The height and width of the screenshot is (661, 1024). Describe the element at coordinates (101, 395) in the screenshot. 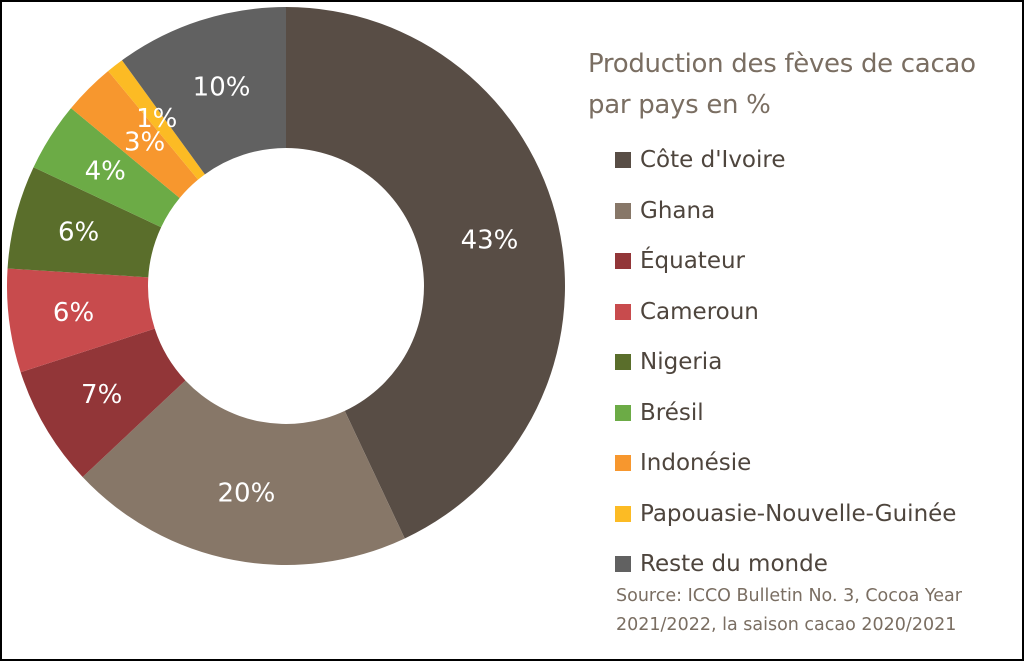

I see `slice-value-label: 7%` at that location.